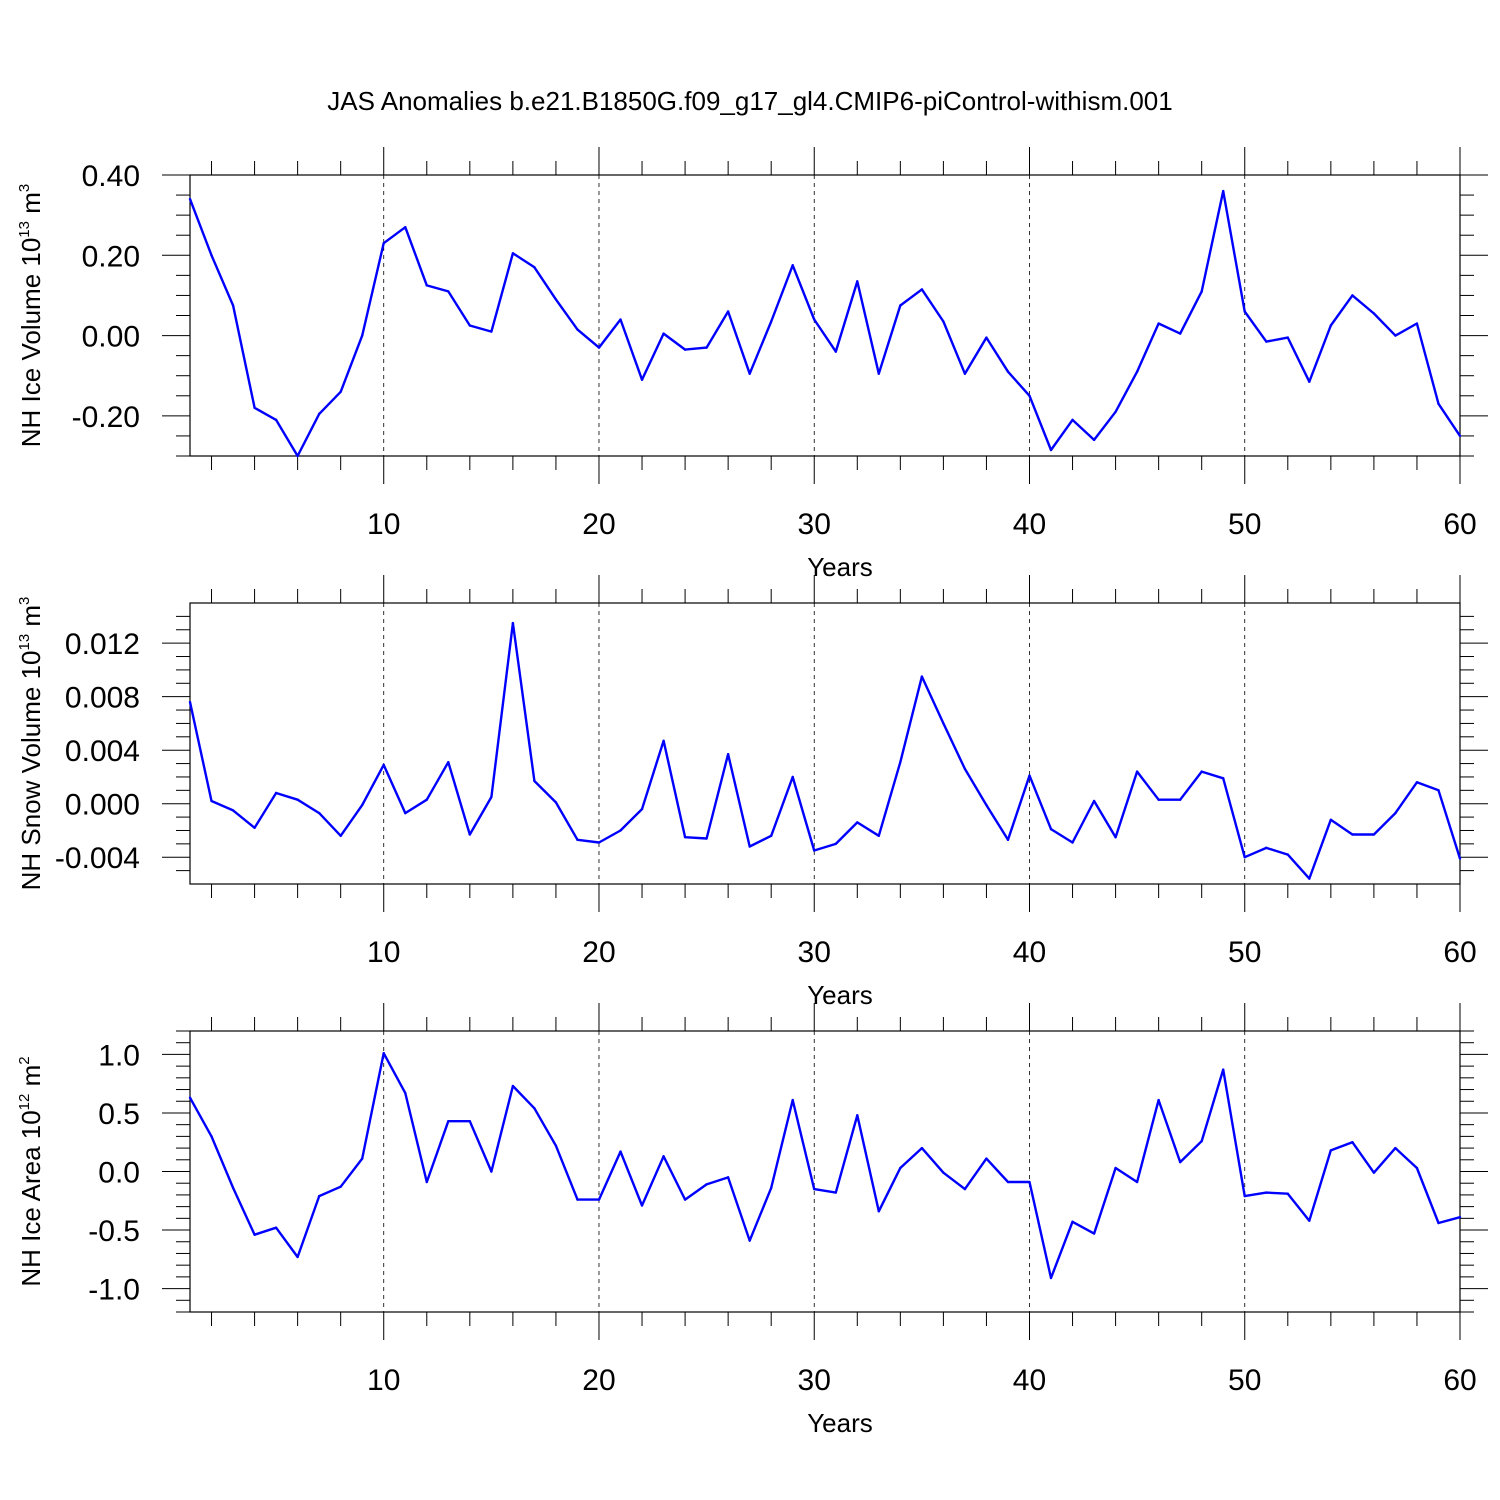 The height and width of the screenshot is (1500, 1500). What do you see at coordinates (31, 1171) in the screenshot?
I see `y-axis-title: NH Ice Area 1012 m2` at bounding box center [31, 1171].